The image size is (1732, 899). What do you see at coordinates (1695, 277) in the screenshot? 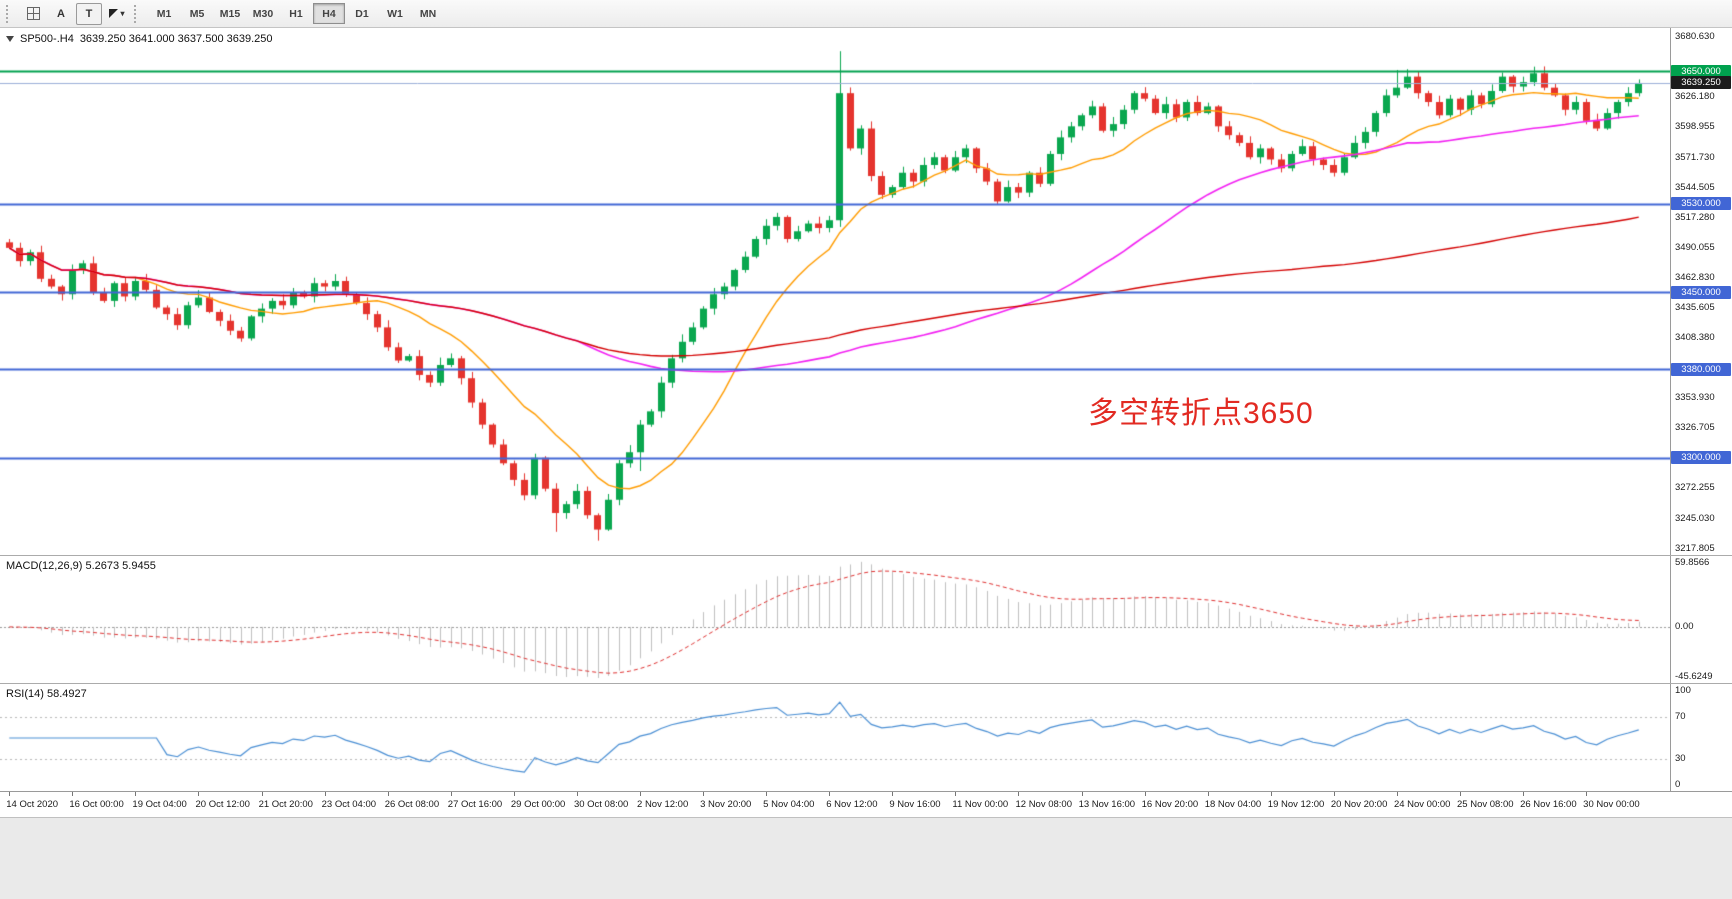
I see `scale-tick-label: 3462.830` at bounding box center [1695, 277].